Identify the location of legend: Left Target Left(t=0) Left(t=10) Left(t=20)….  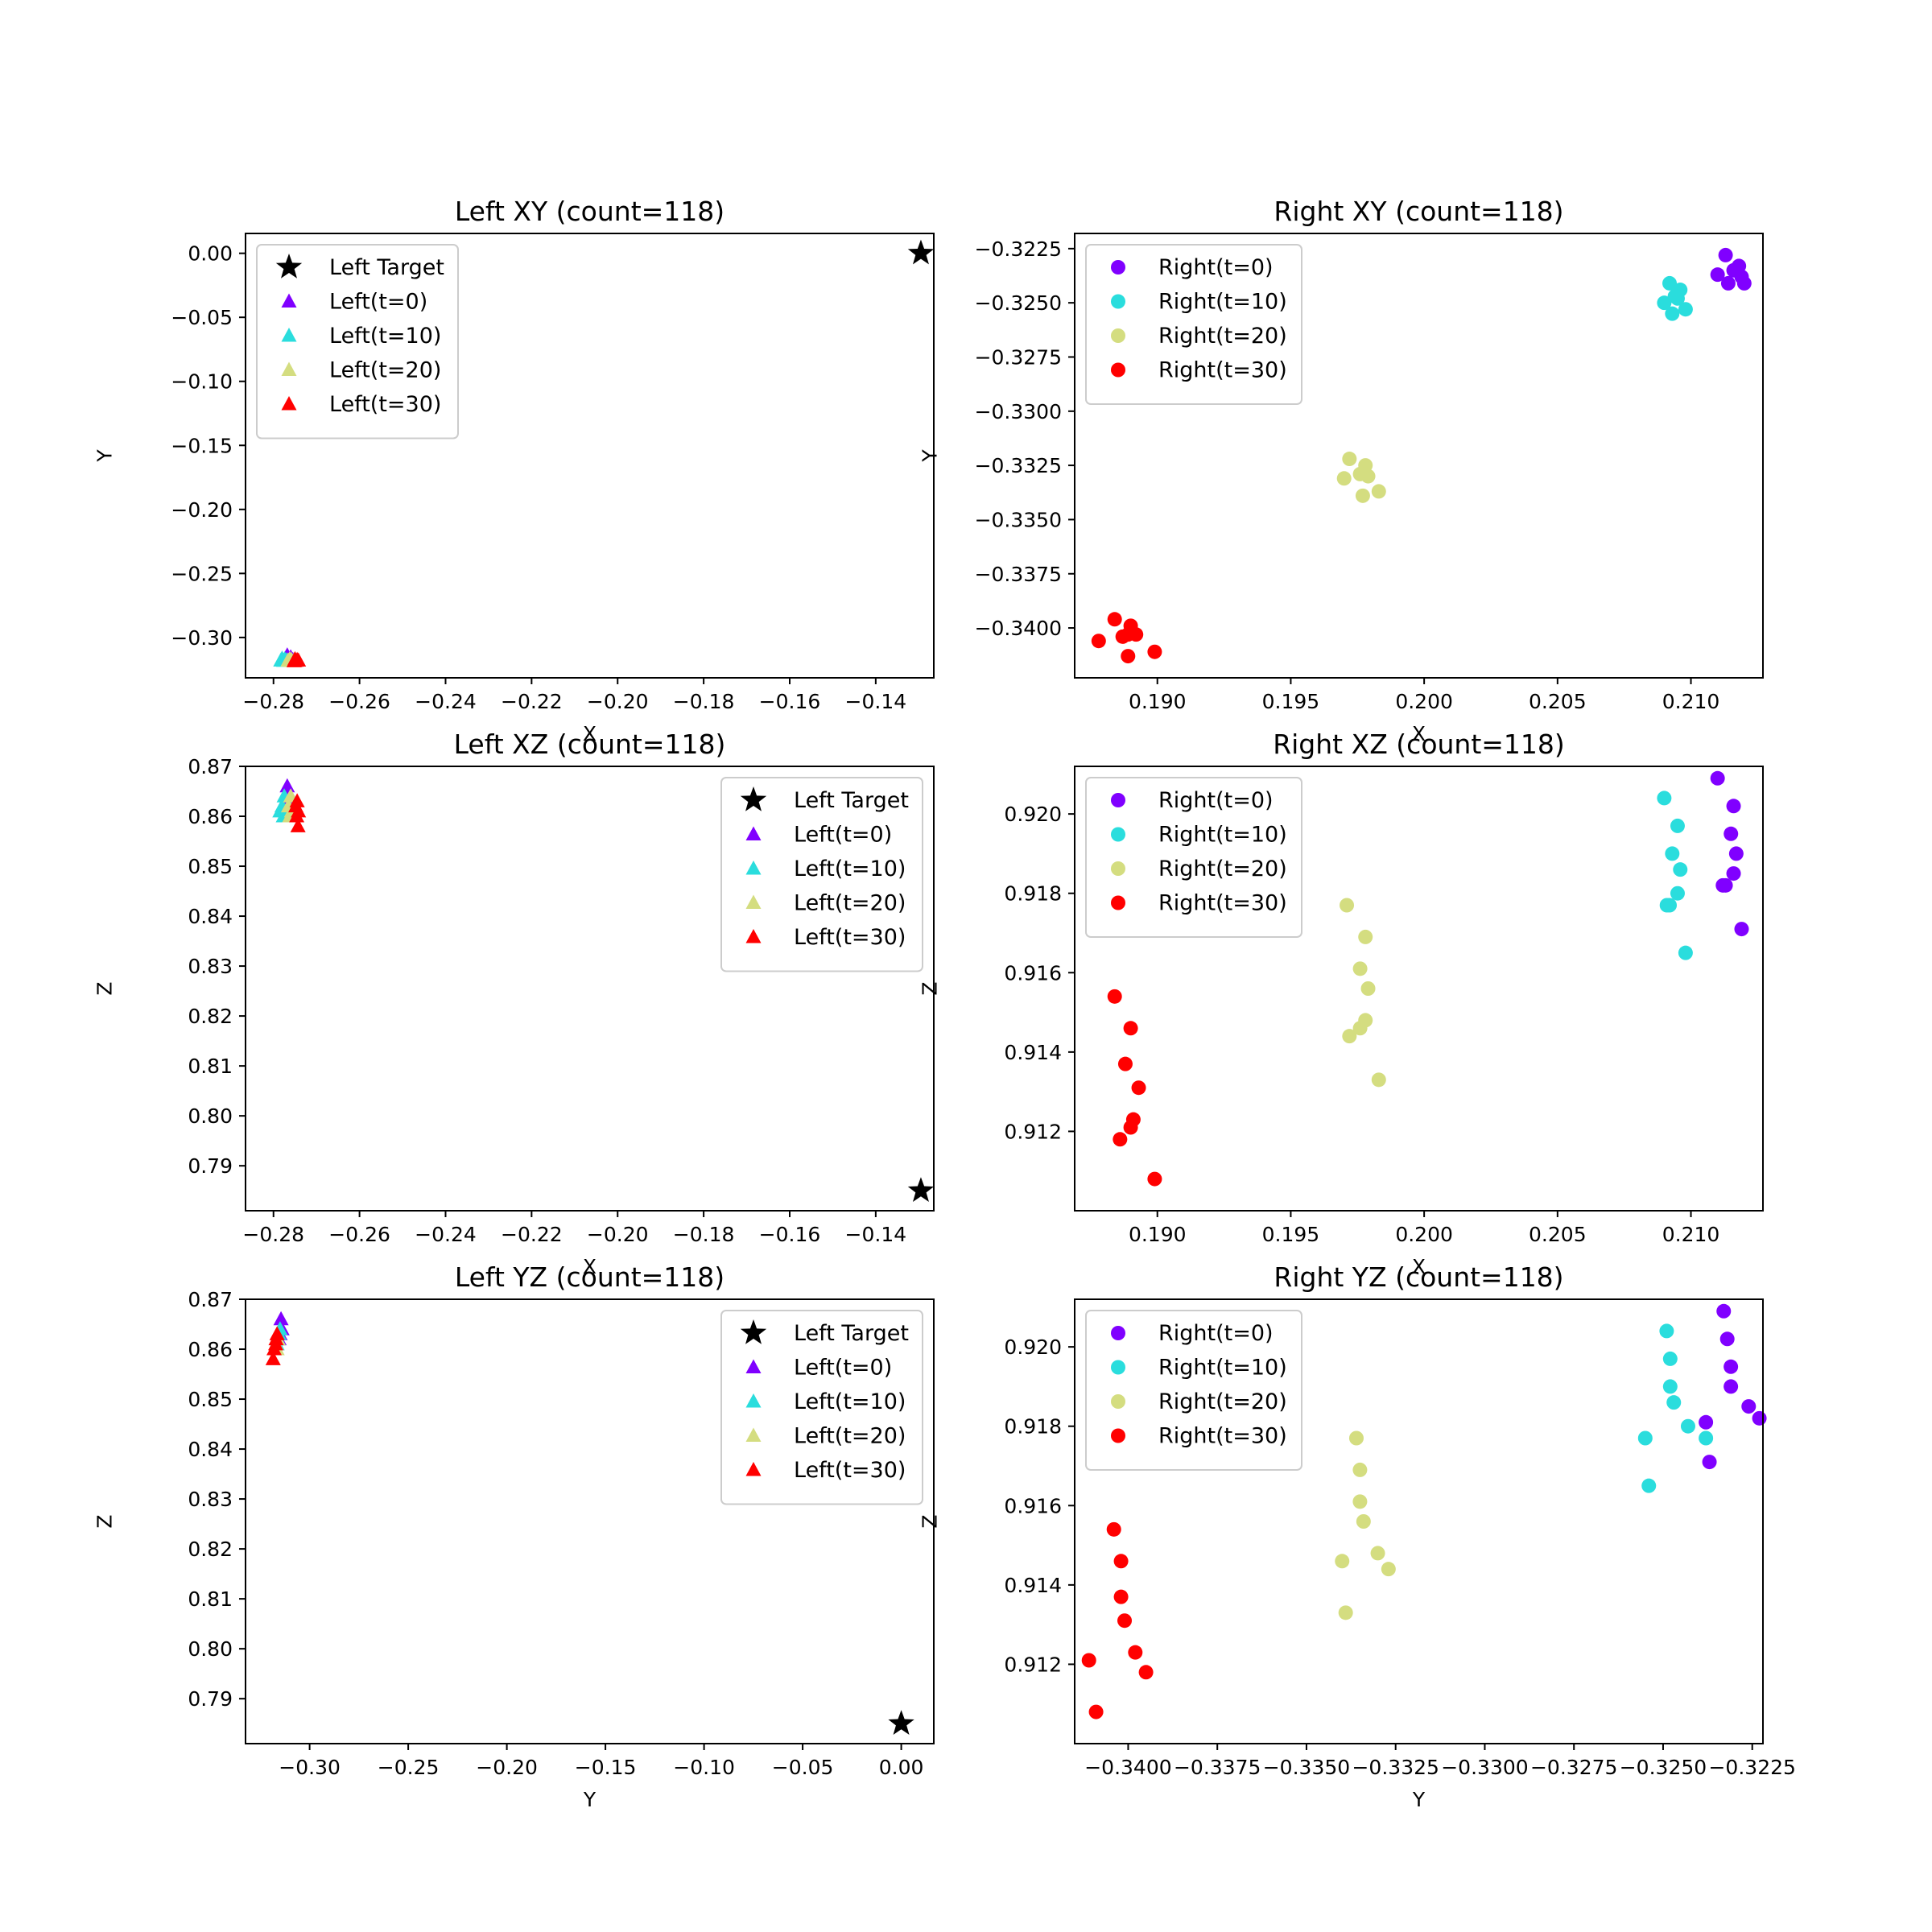
(821, 874).